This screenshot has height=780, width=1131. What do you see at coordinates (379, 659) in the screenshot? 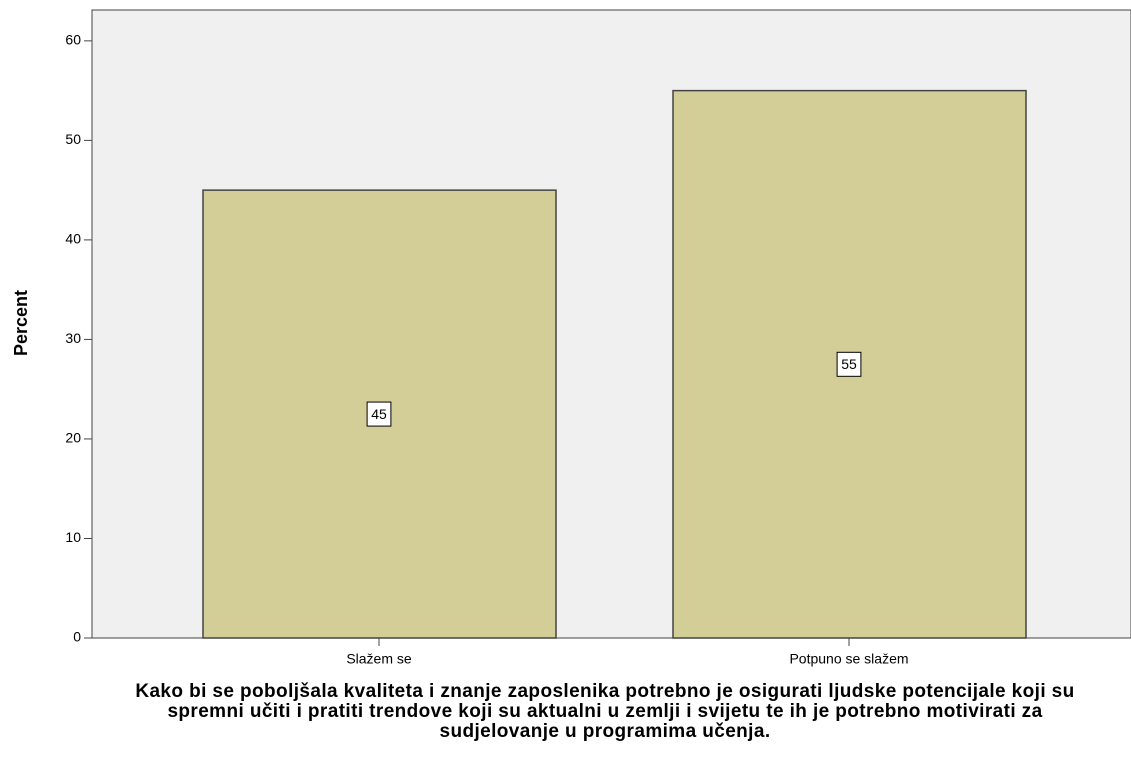
I see `x-tick-label: Slažem se` at bounding box center [379, 659].